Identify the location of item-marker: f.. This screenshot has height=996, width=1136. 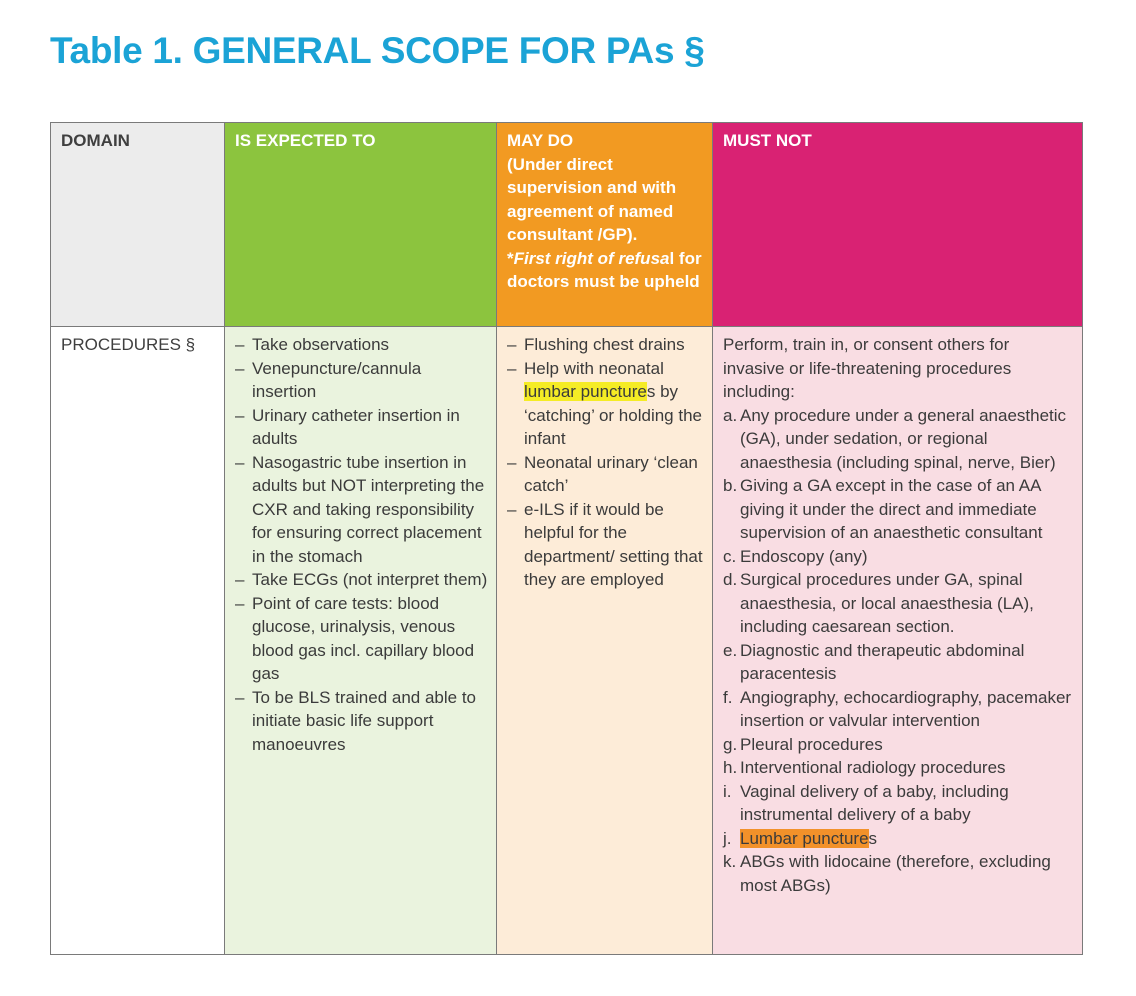
(728, 697).